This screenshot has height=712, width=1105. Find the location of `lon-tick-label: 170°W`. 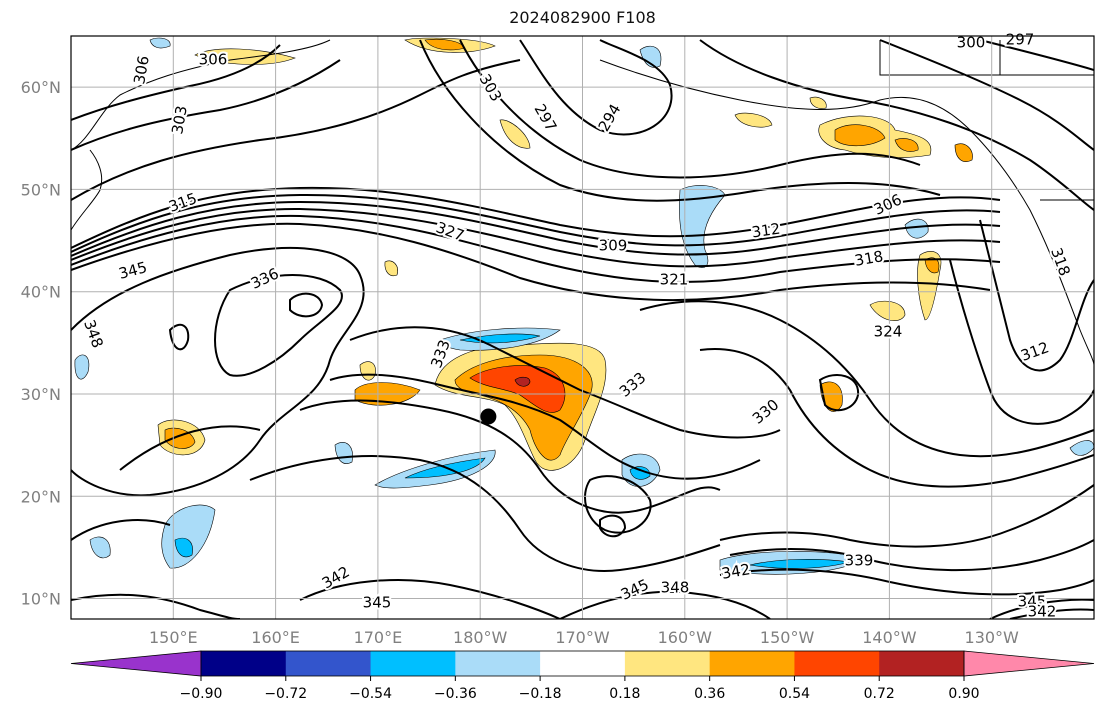

lon-tick-label: 170°W is located at coordinates (582, 637).